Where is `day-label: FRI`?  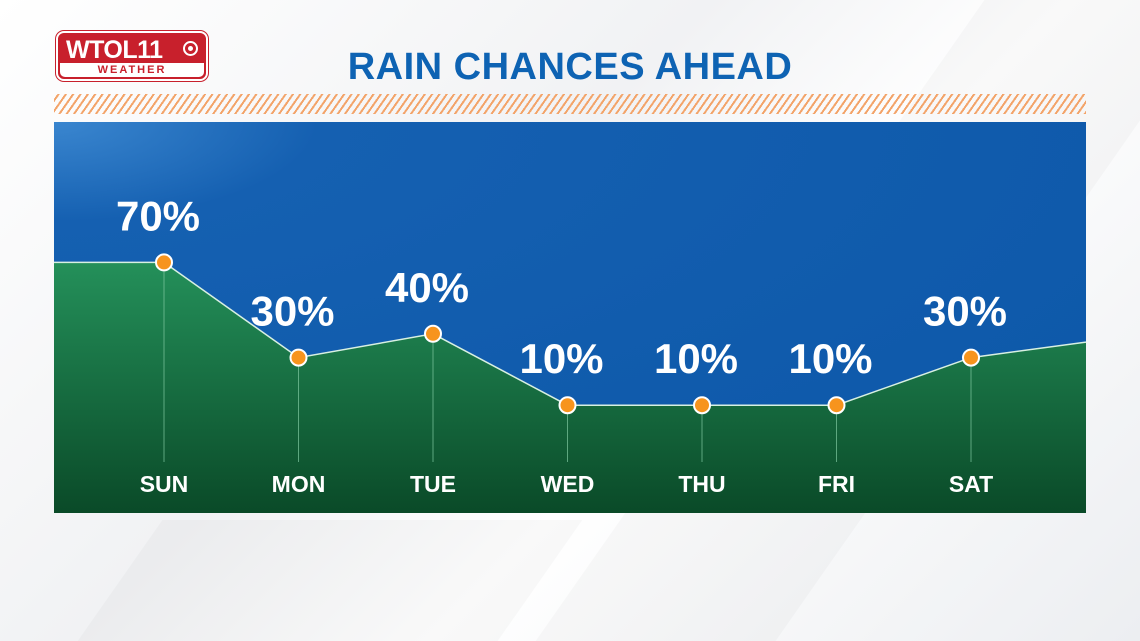 day-label: FRI is located at coordinates (836, 484).